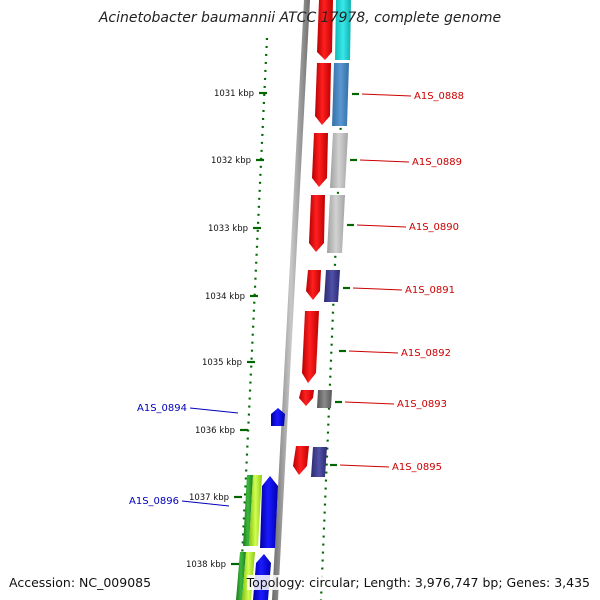 The height and width of the screenshot is (600, 600). I want to click on cog-track-left, so click(249, 537).